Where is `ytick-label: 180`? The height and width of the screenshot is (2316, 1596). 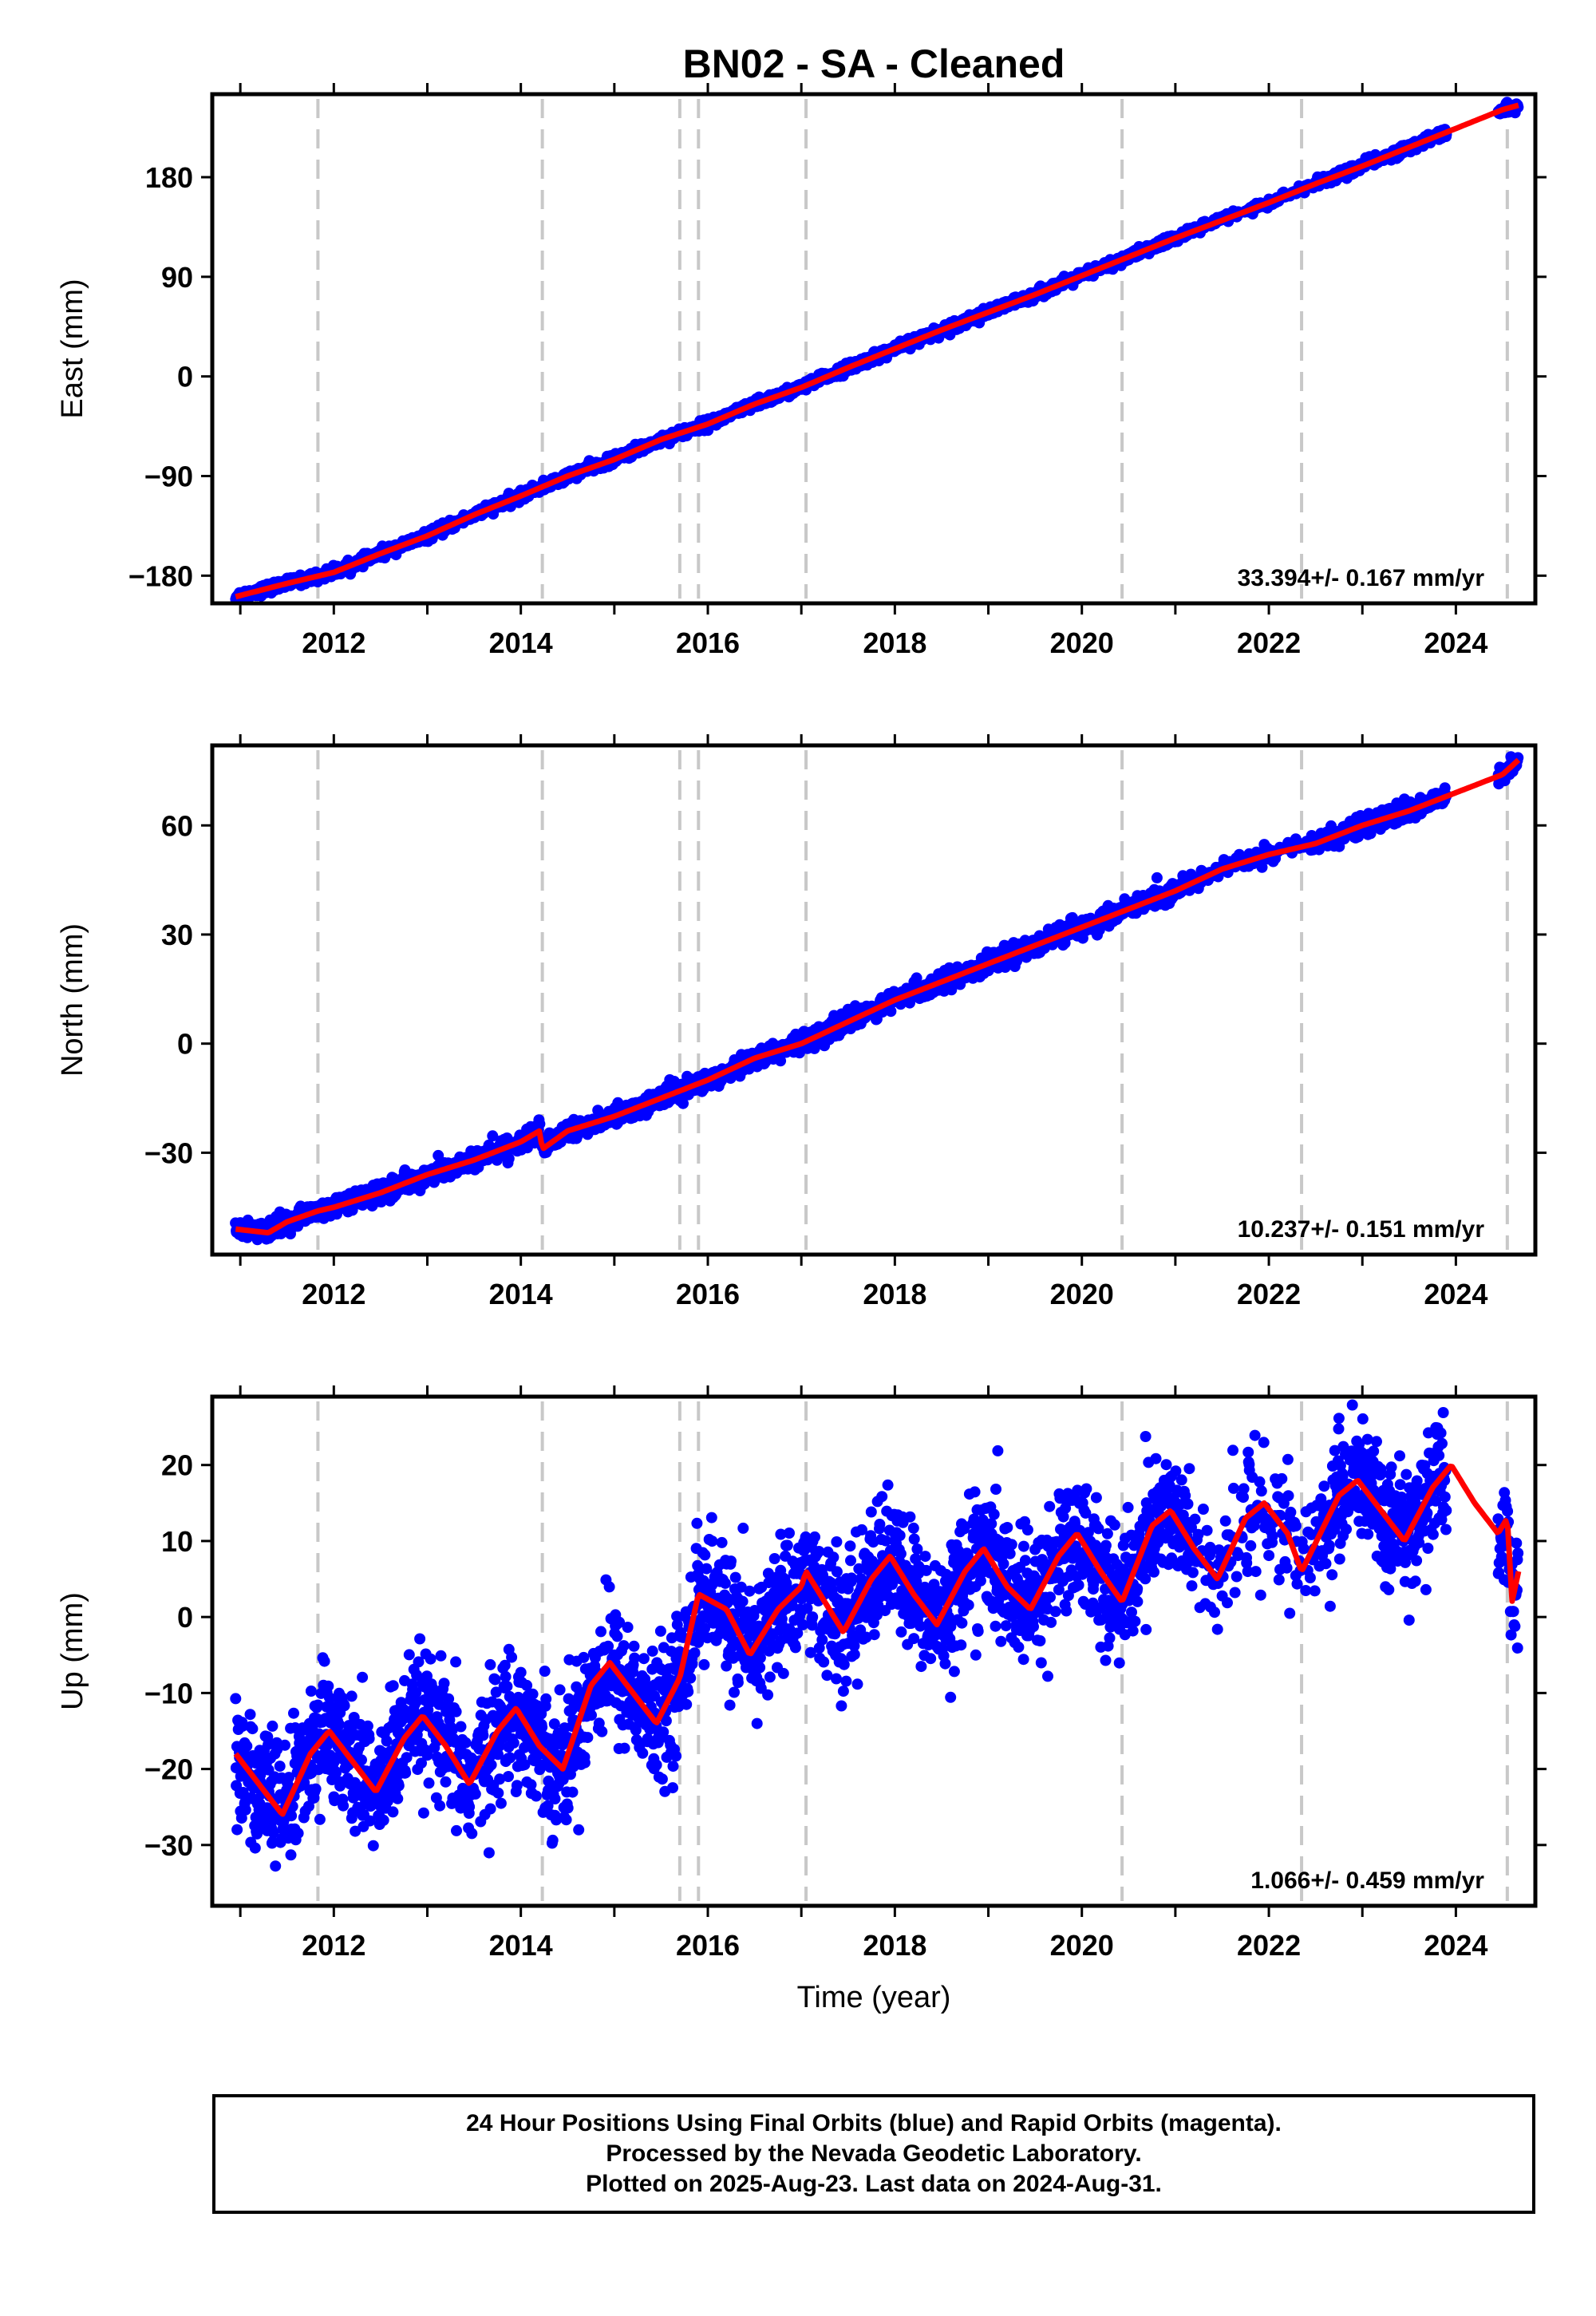
ytick-label: 180 is located at coordinates (169, 177).